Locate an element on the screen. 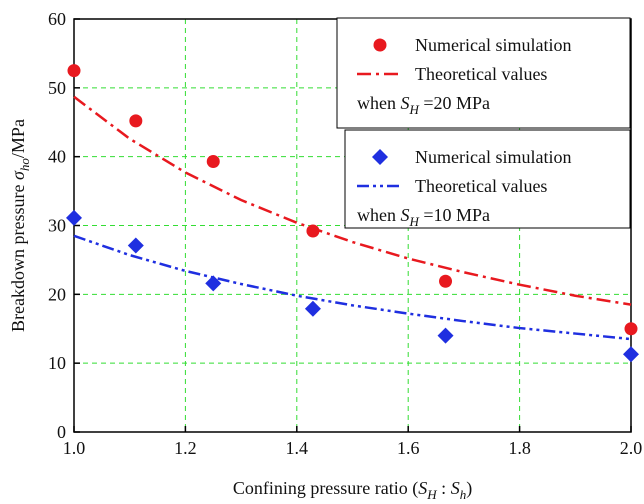  x-tick-label: 1.4 is located at coordinates (297, 448).